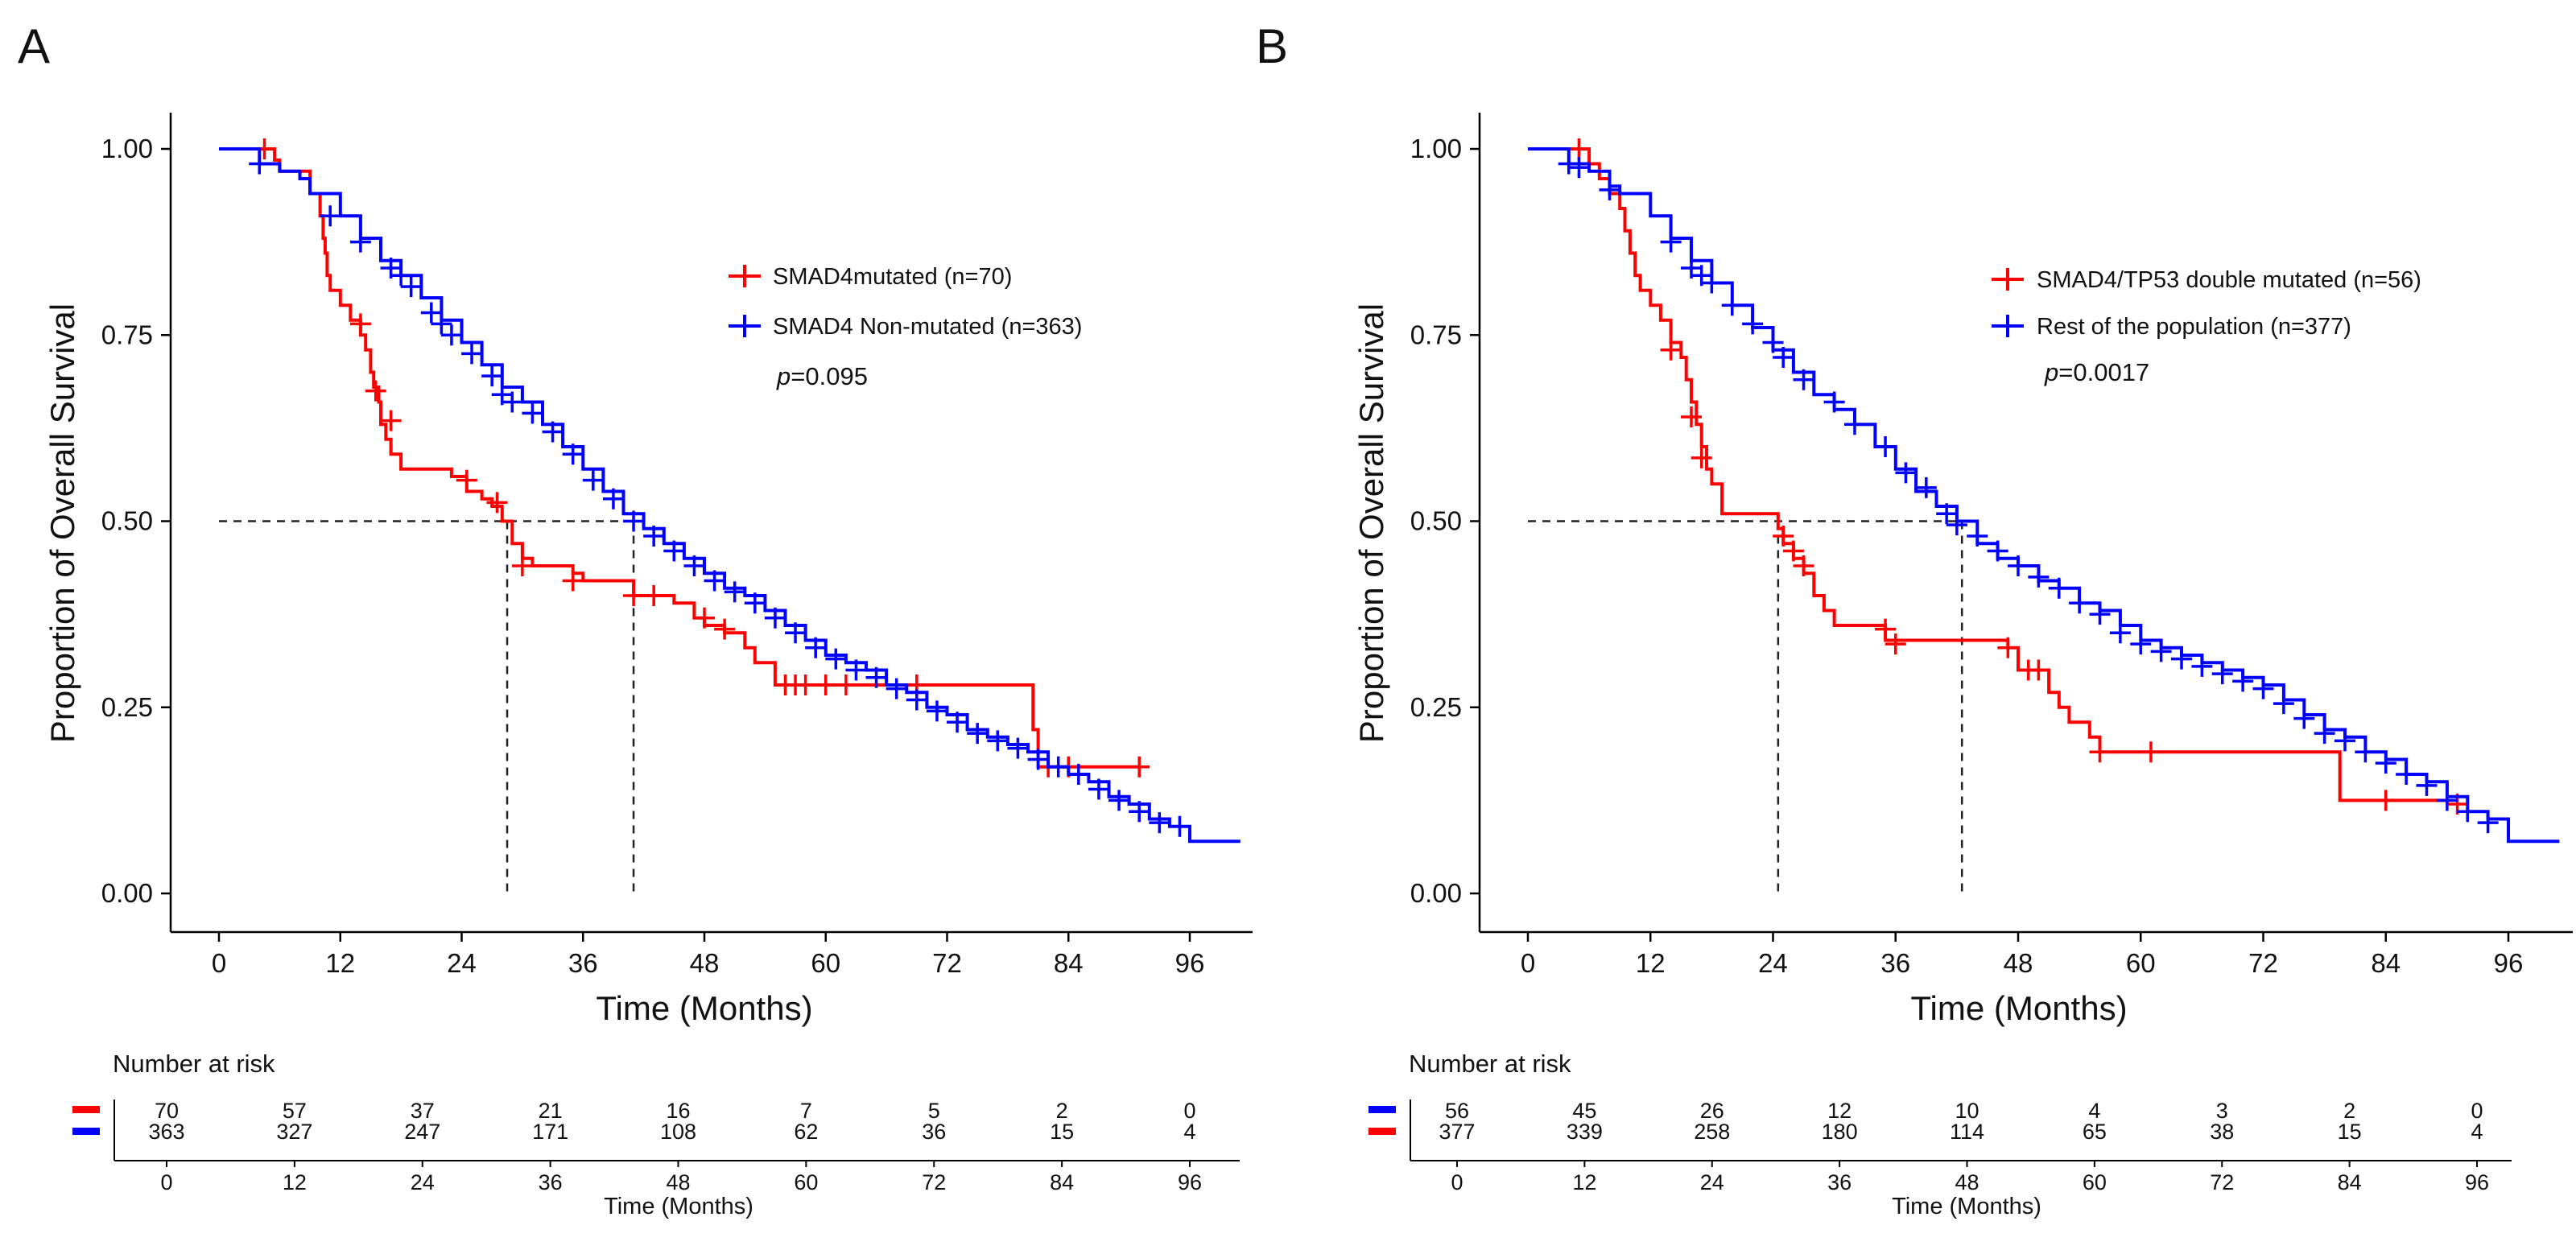  I want to click on panel-a-risk-cell: 37, so click(423, 1111).